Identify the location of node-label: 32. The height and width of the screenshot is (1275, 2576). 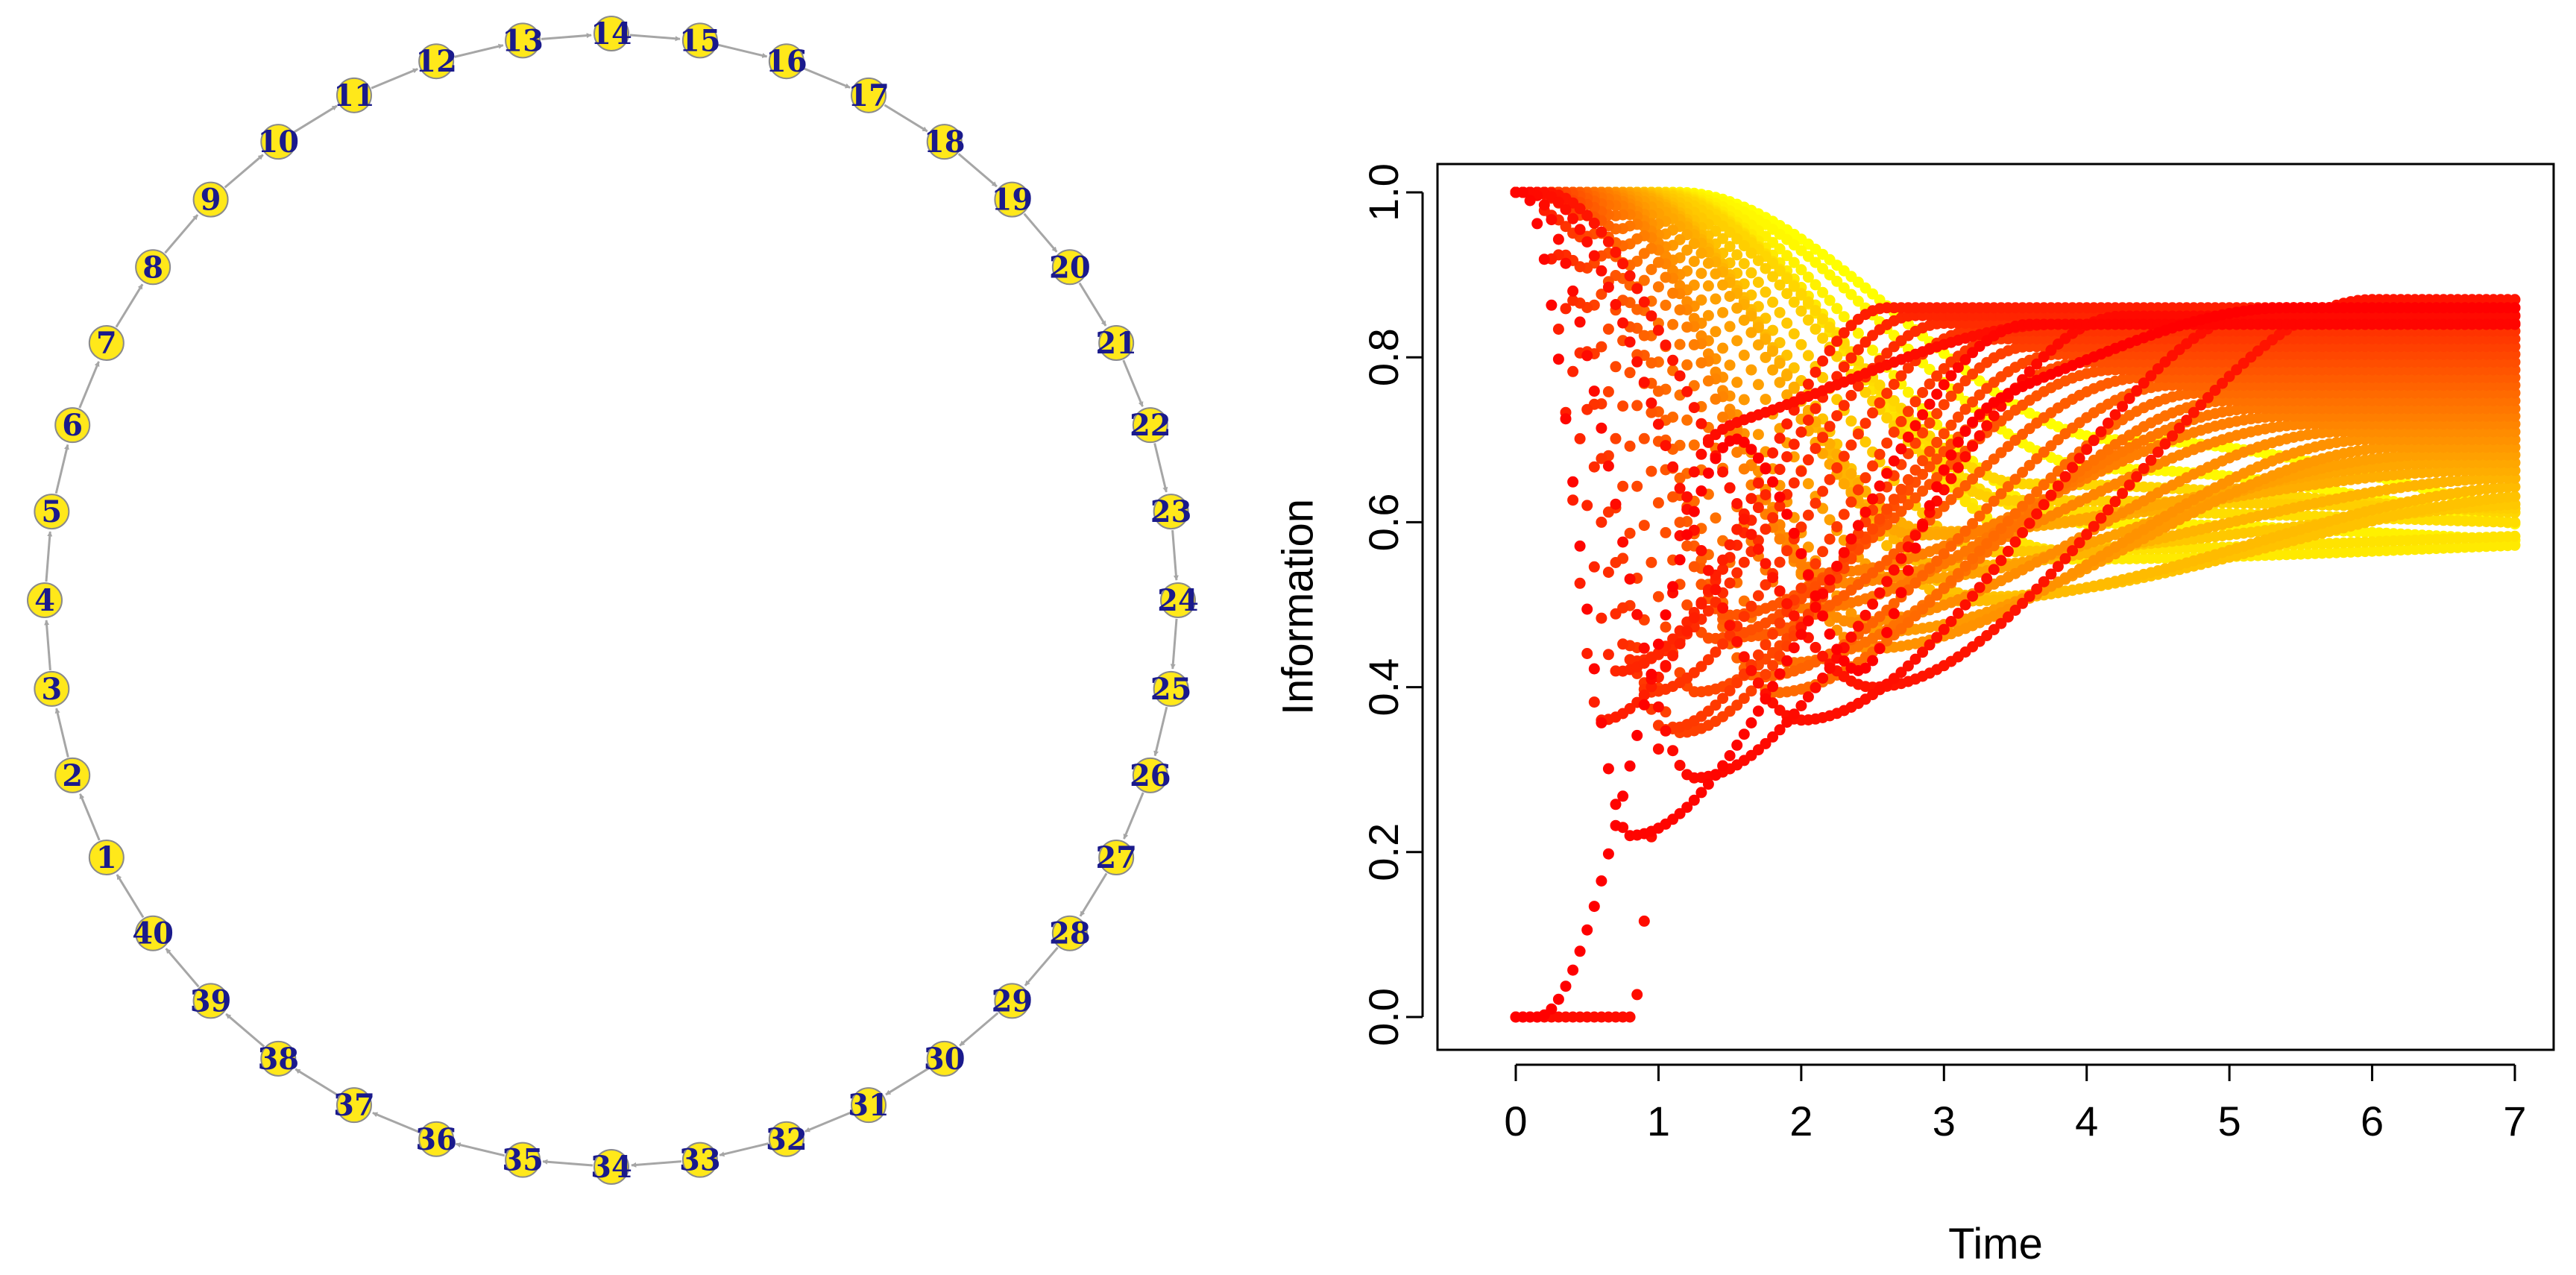
(786, 1139).